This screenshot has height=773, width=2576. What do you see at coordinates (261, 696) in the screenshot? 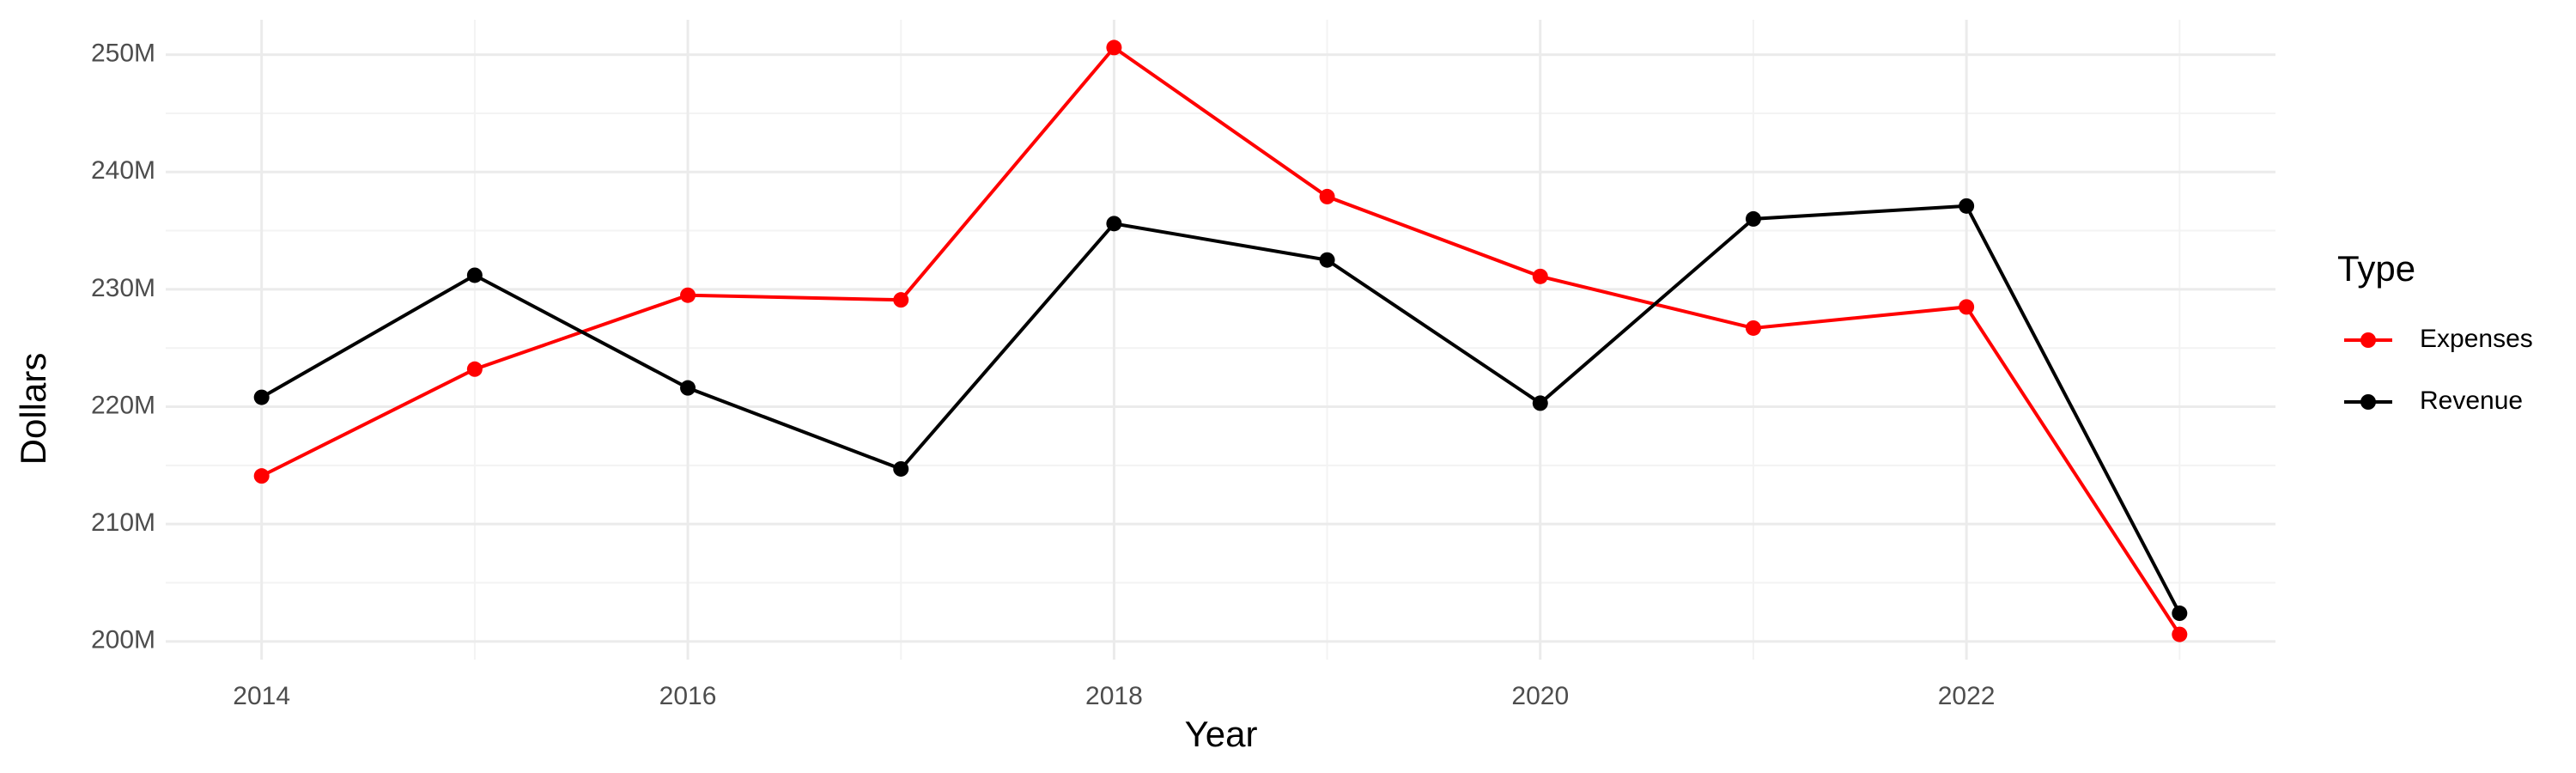
I see `x-tick-label: 2014` at bounding box center [261, 696].